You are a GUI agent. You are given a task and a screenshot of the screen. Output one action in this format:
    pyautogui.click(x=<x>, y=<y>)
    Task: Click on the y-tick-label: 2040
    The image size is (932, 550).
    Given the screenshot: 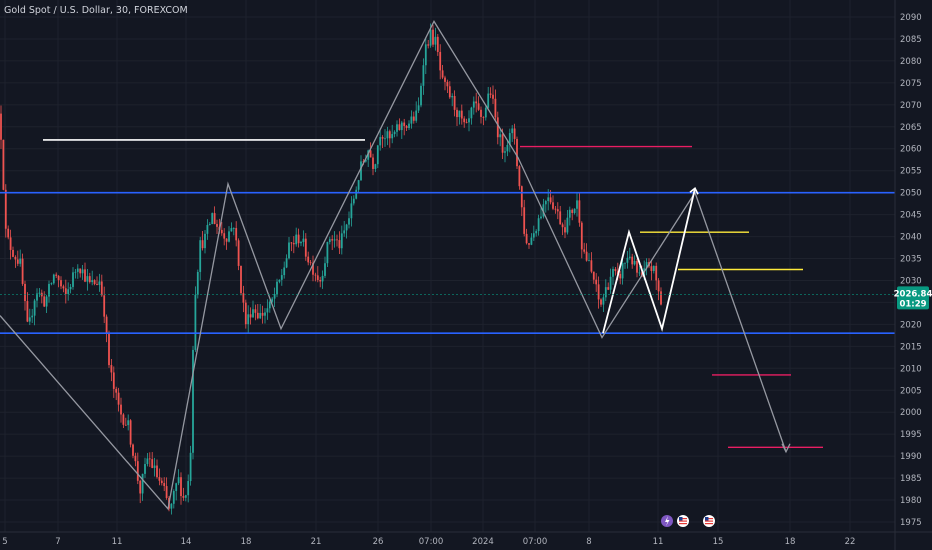 What is the action you would take?
    pyautogui.click(x=911, y=238)
    